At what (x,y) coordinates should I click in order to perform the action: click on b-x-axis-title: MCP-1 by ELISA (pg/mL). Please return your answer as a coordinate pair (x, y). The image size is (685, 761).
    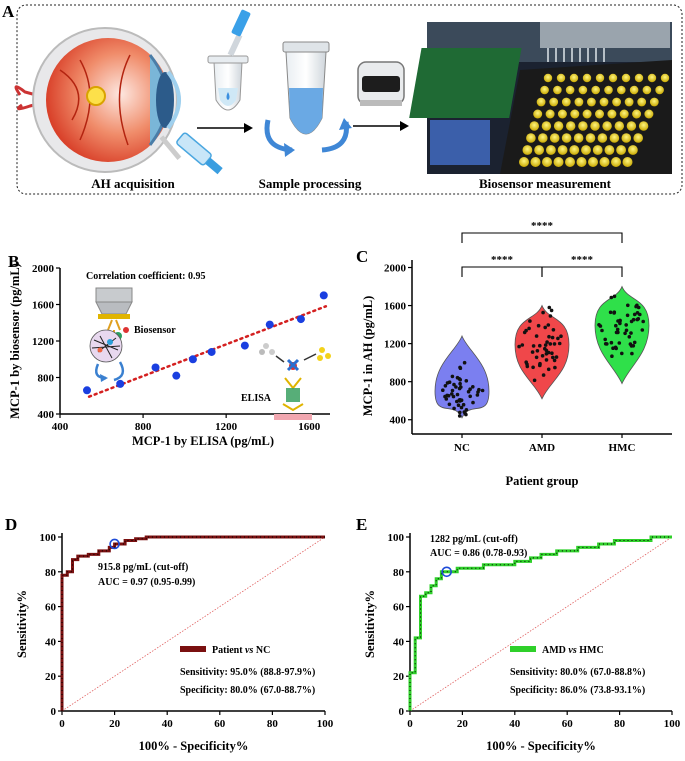
    Looking at the image, I should click on (203, 441).